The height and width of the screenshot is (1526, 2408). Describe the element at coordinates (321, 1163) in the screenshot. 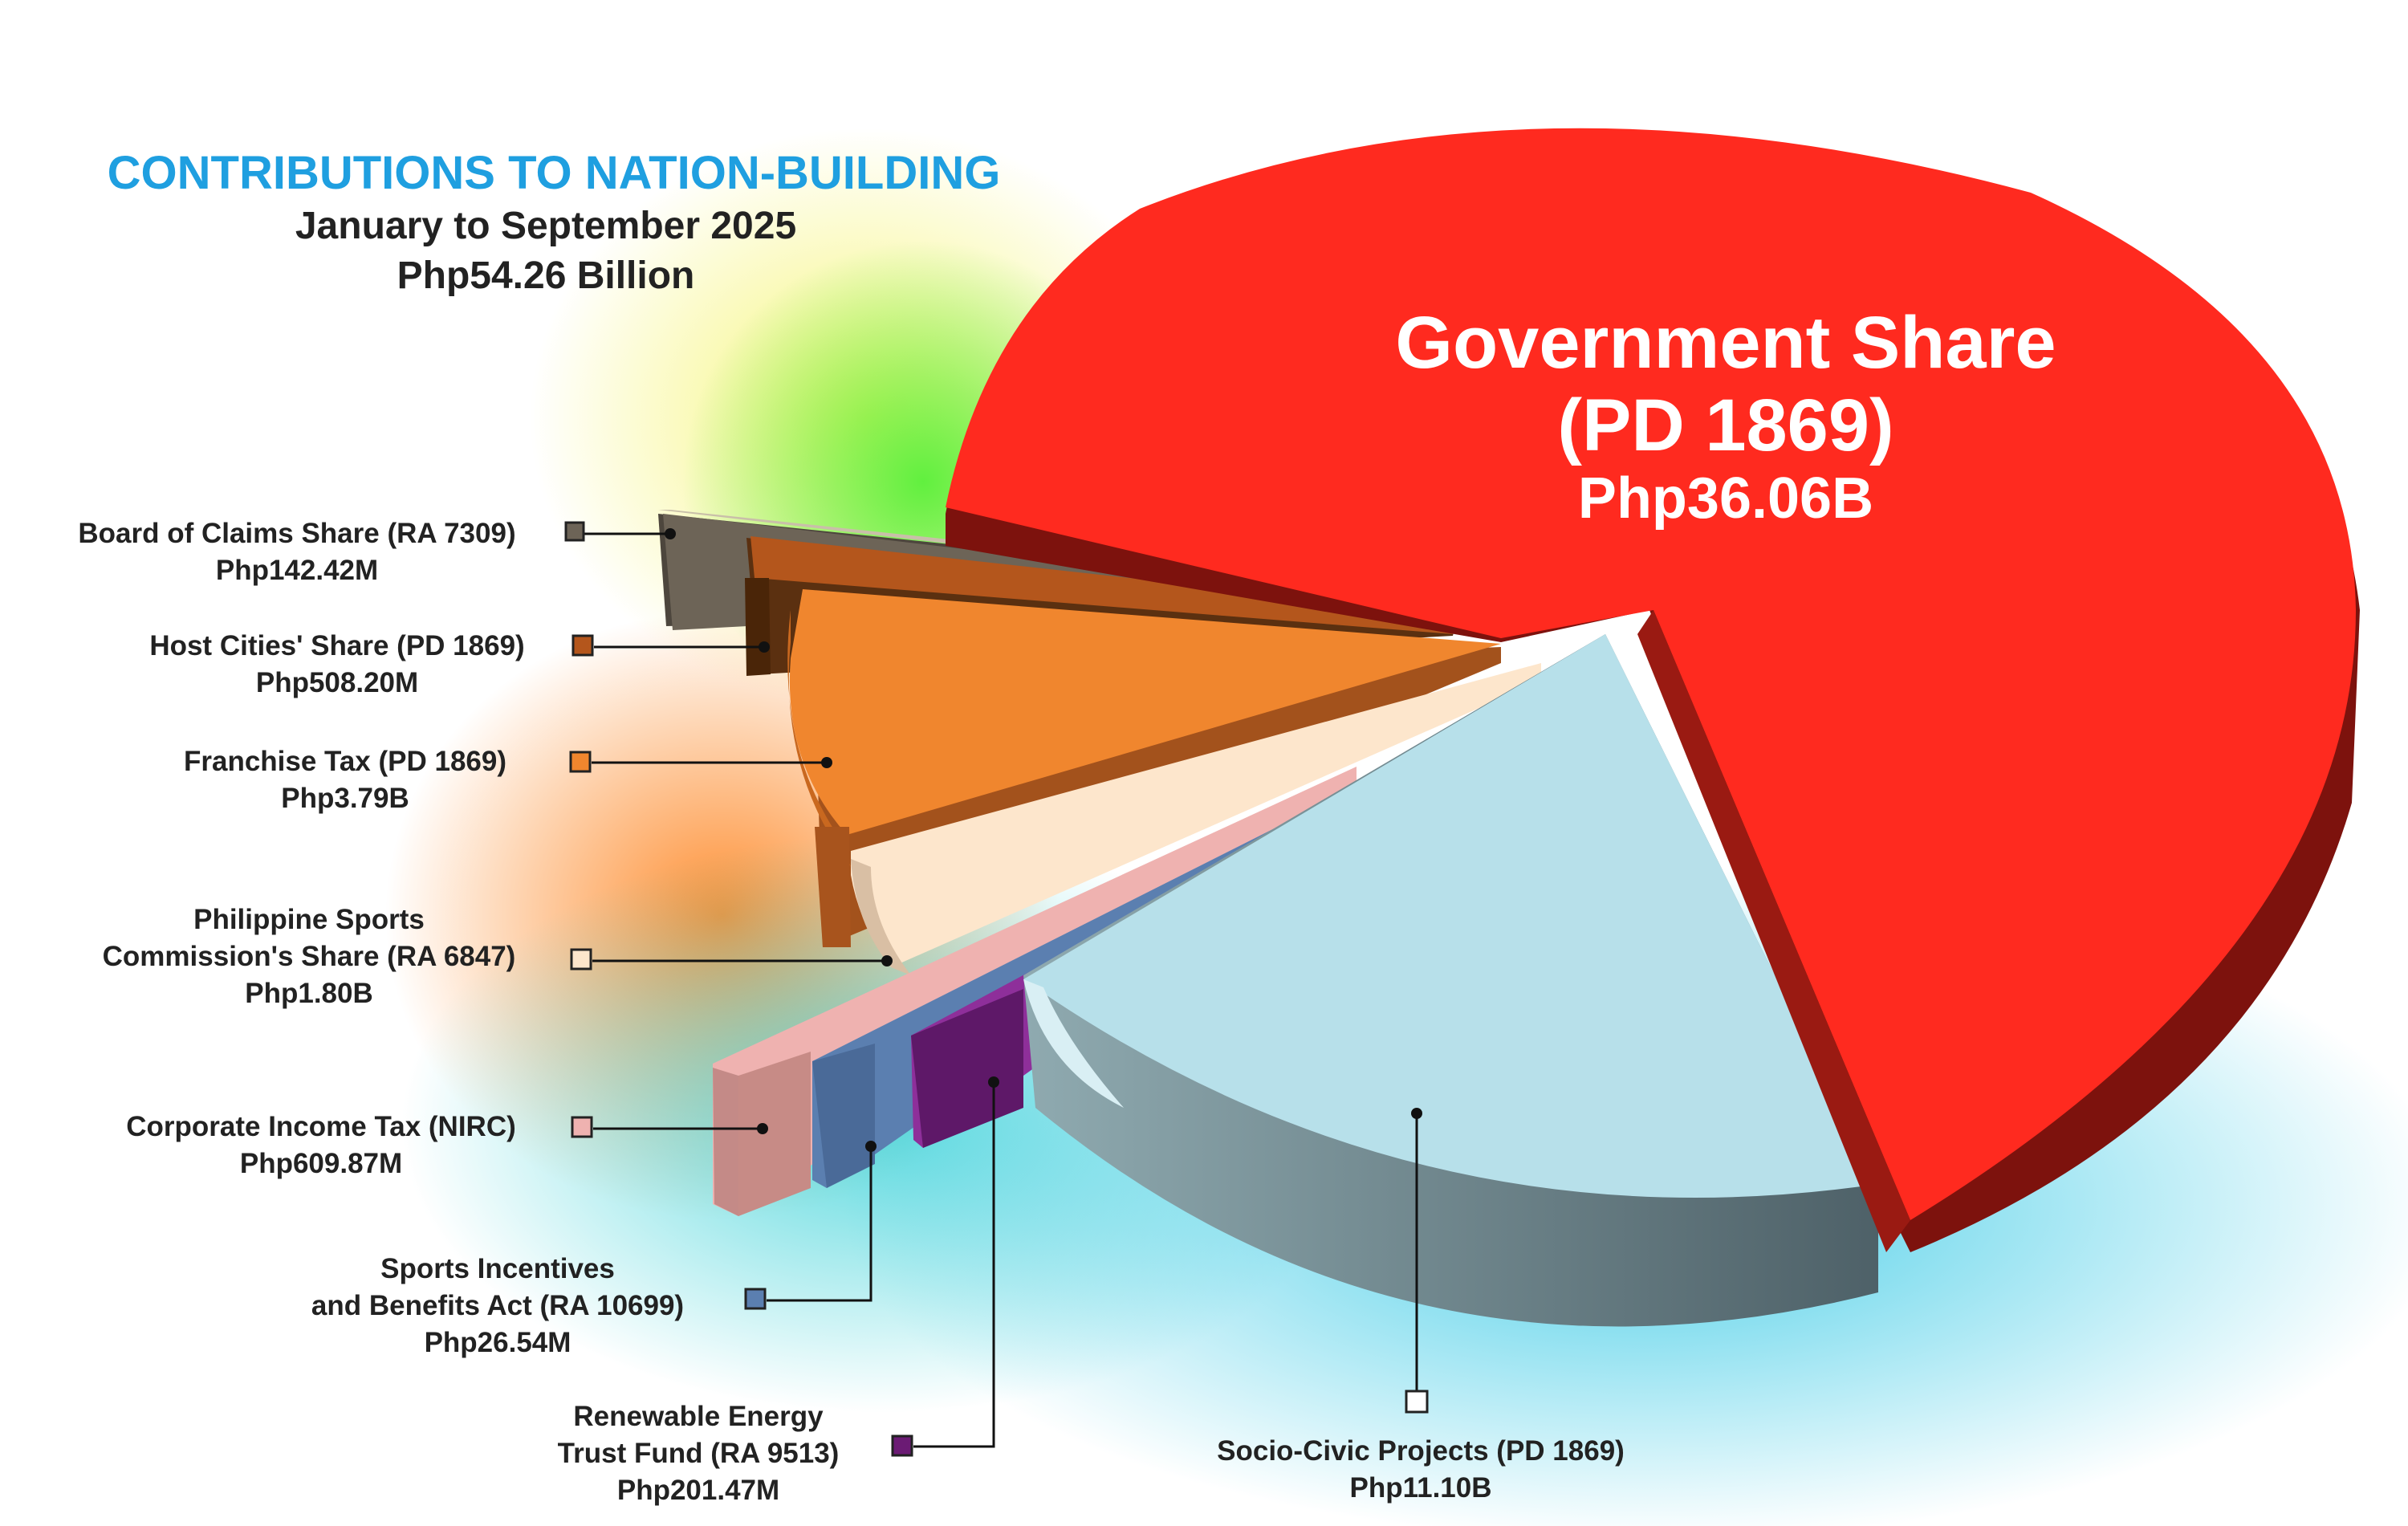

I see `cit-value: Php609.87M` at that location.